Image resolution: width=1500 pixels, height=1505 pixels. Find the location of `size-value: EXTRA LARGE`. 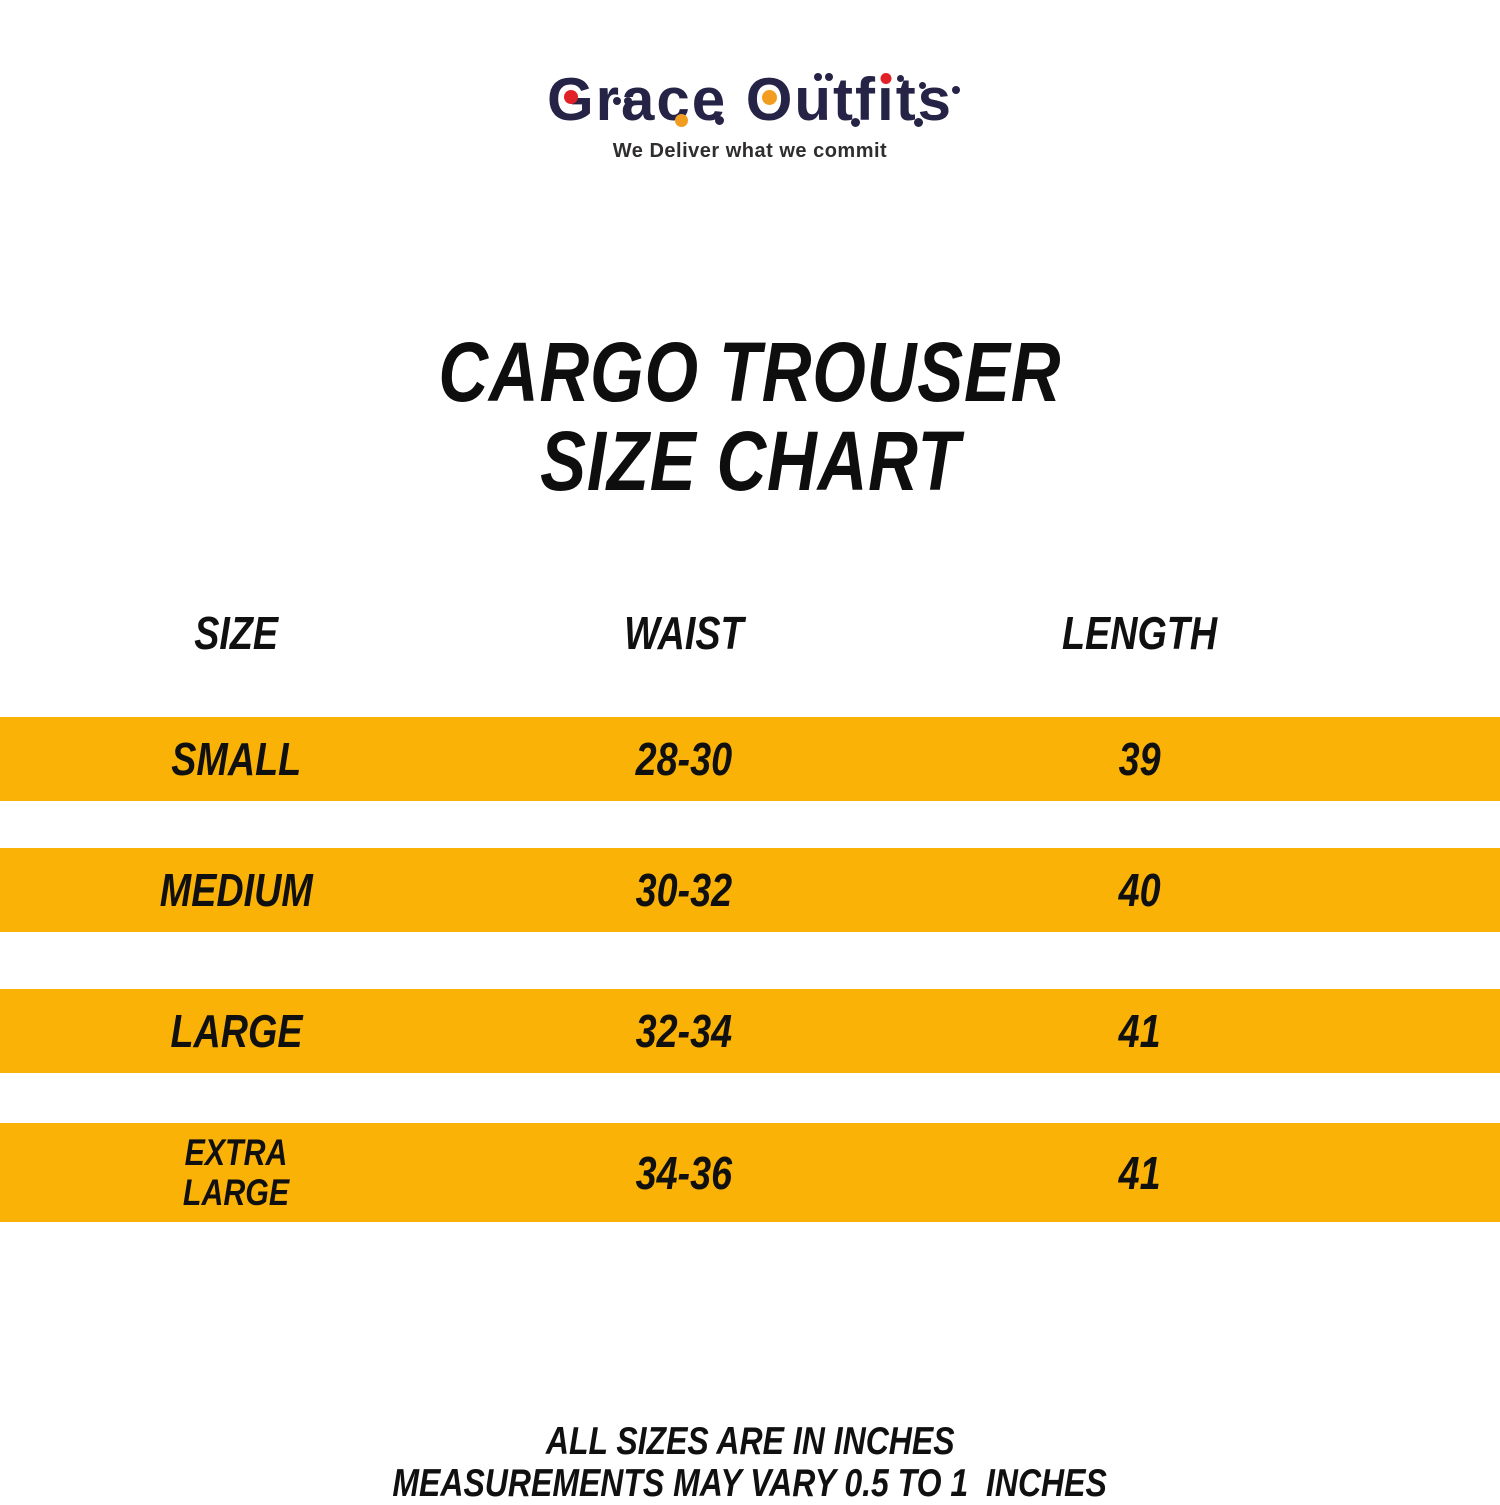

size-value: EXTRA LARGE is located at coordinates (239, 1172).